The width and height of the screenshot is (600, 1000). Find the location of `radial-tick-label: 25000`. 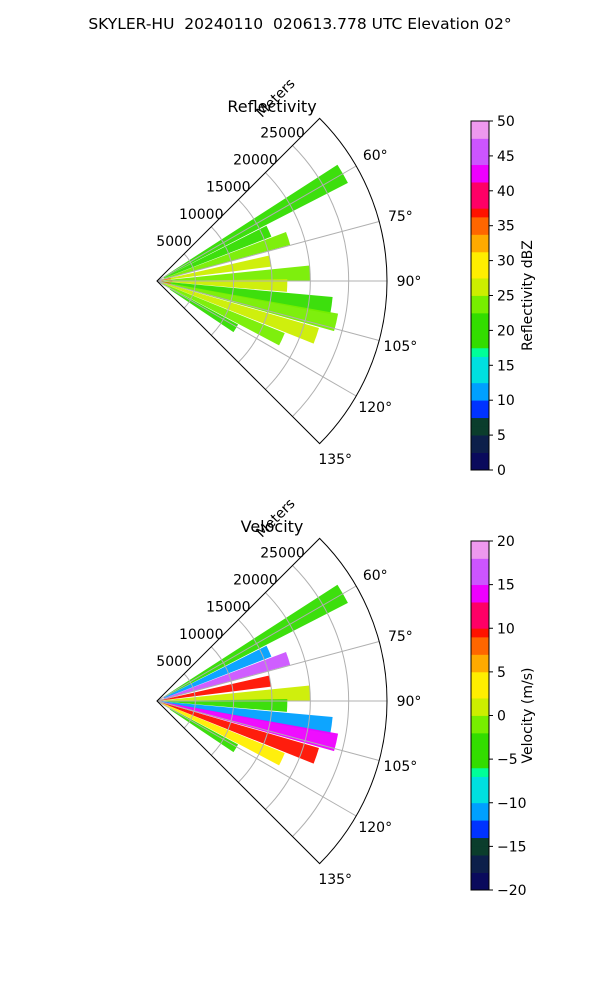

radial-tick-label: 25000 is located at coordinates (282, 553).